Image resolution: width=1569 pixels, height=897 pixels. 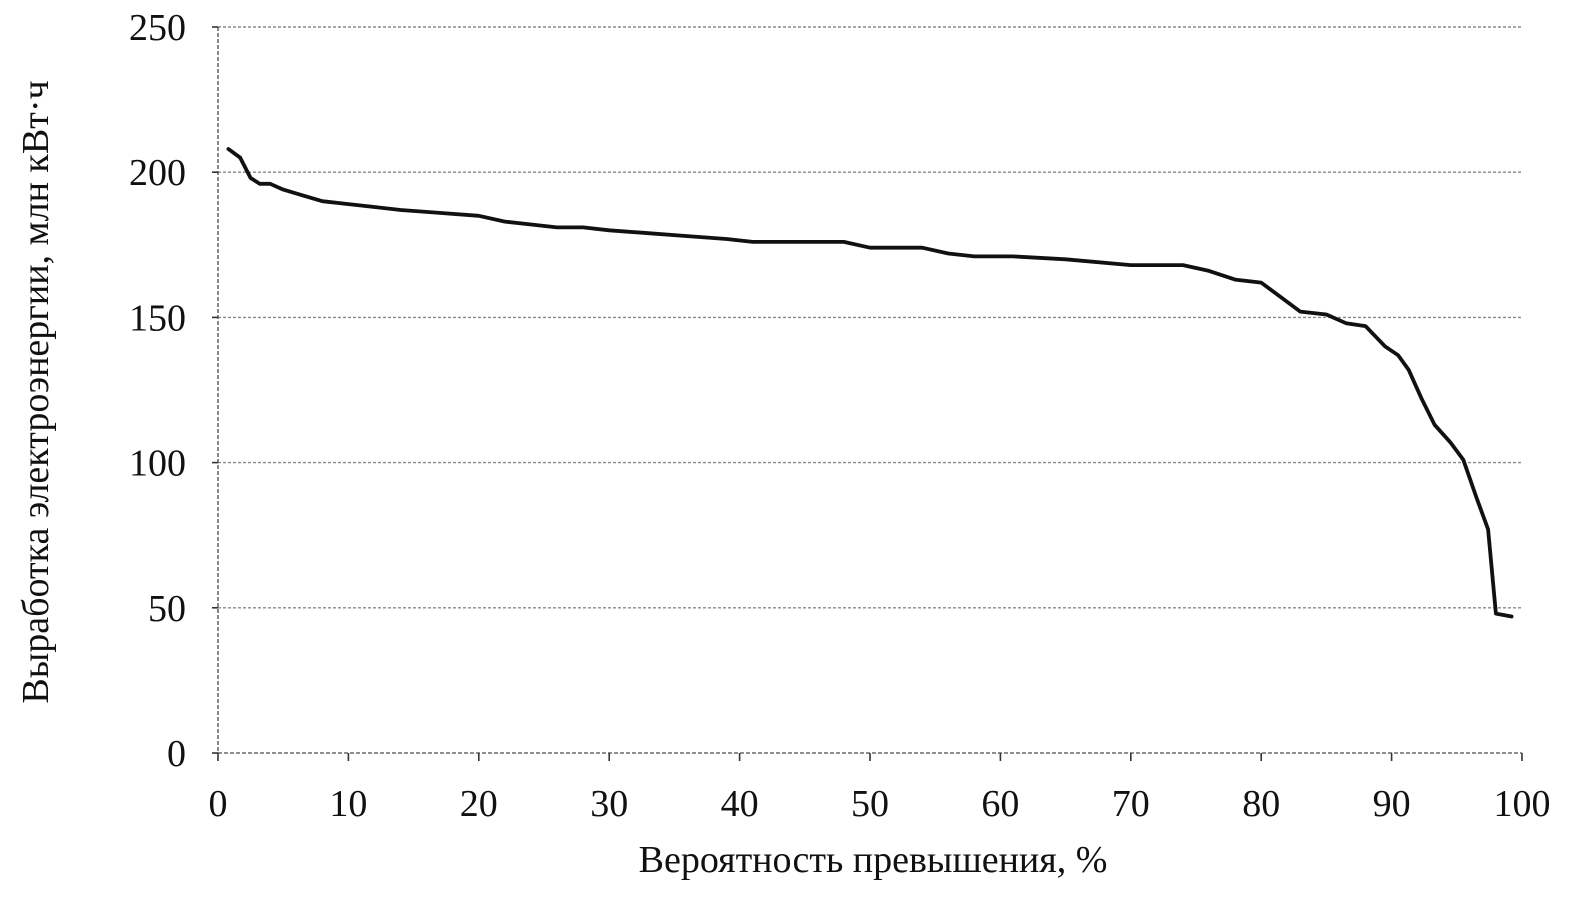 I want to click on x-tick-label-100: 100, so click(x=1522, y=804).